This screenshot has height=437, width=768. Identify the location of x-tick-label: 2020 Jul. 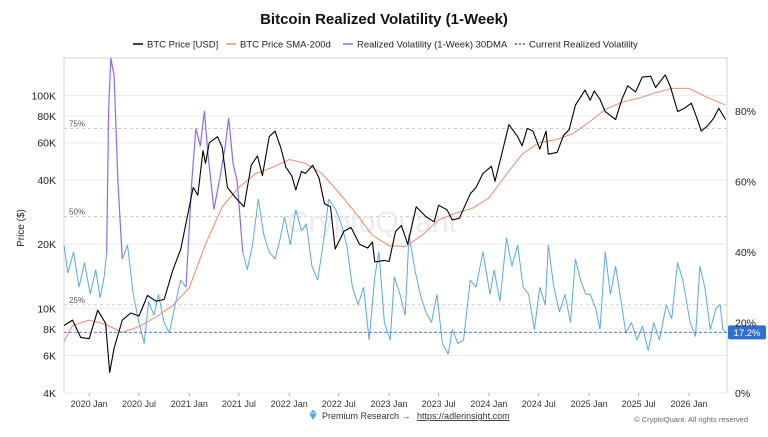
(139, 404).